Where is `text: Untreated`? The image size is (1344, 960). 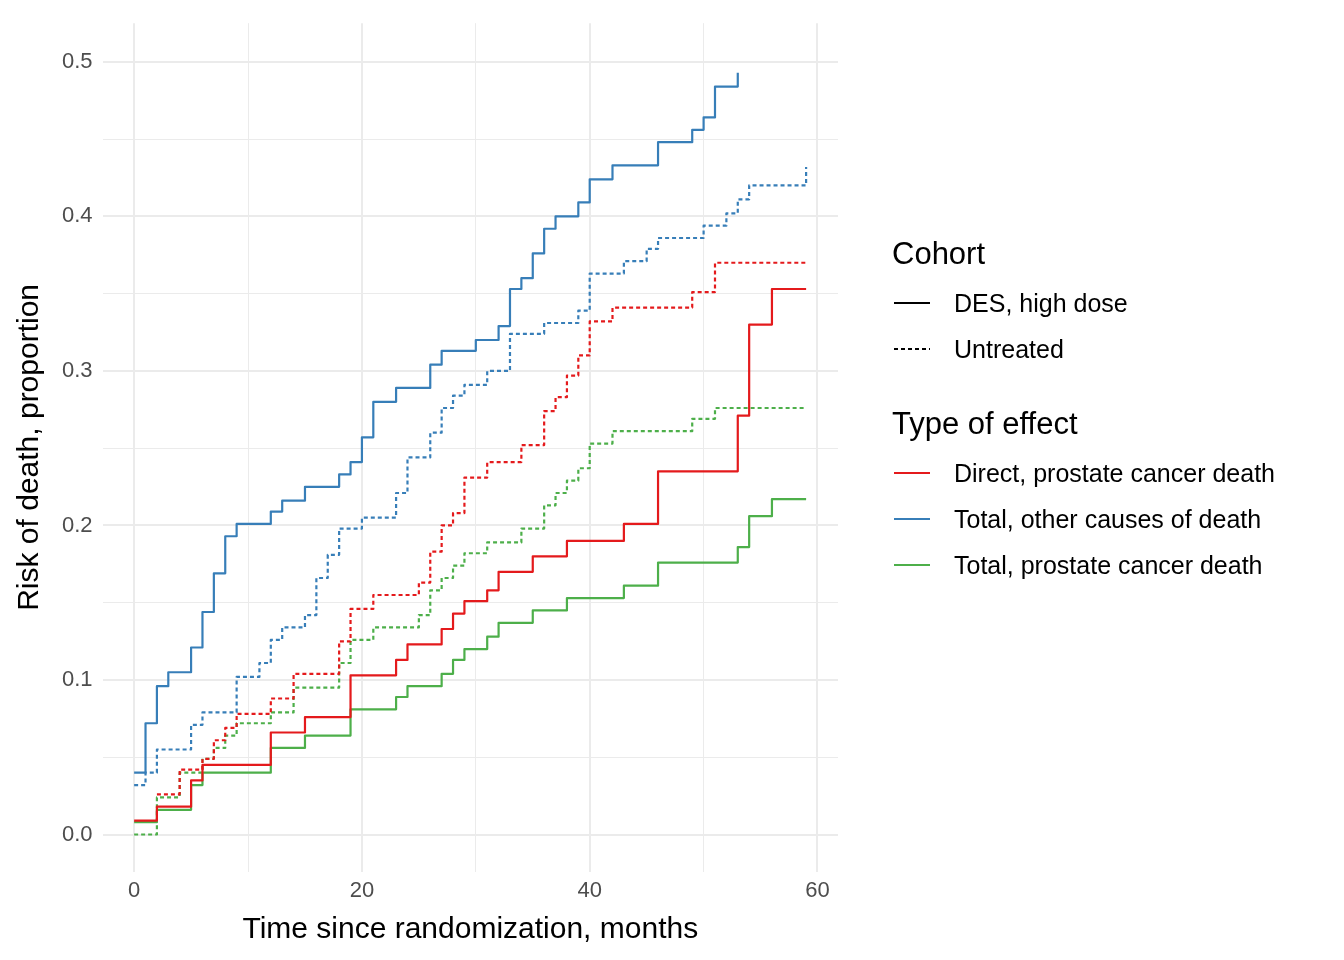
text: Untreated is located at coordinates (1009, 349).